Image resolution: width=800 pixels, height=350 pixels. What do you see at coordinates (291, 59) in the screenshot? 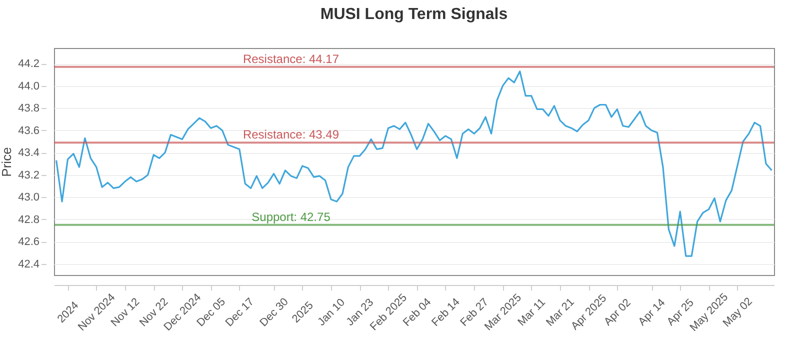
I see `ref-line-label: Resistance: 44.17` at bounding box center [291, 59].